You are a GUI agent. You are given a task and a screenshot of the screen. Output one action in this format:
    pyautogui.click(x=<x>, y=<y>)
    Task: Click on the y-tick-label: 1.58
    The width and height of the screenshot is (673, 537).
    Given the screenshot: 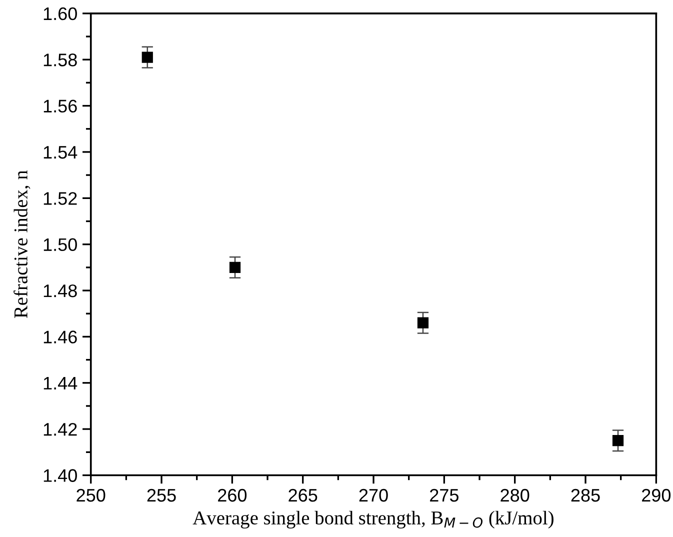 What is the action you would take?
    pyautogui.click(x=60, y=60)
    